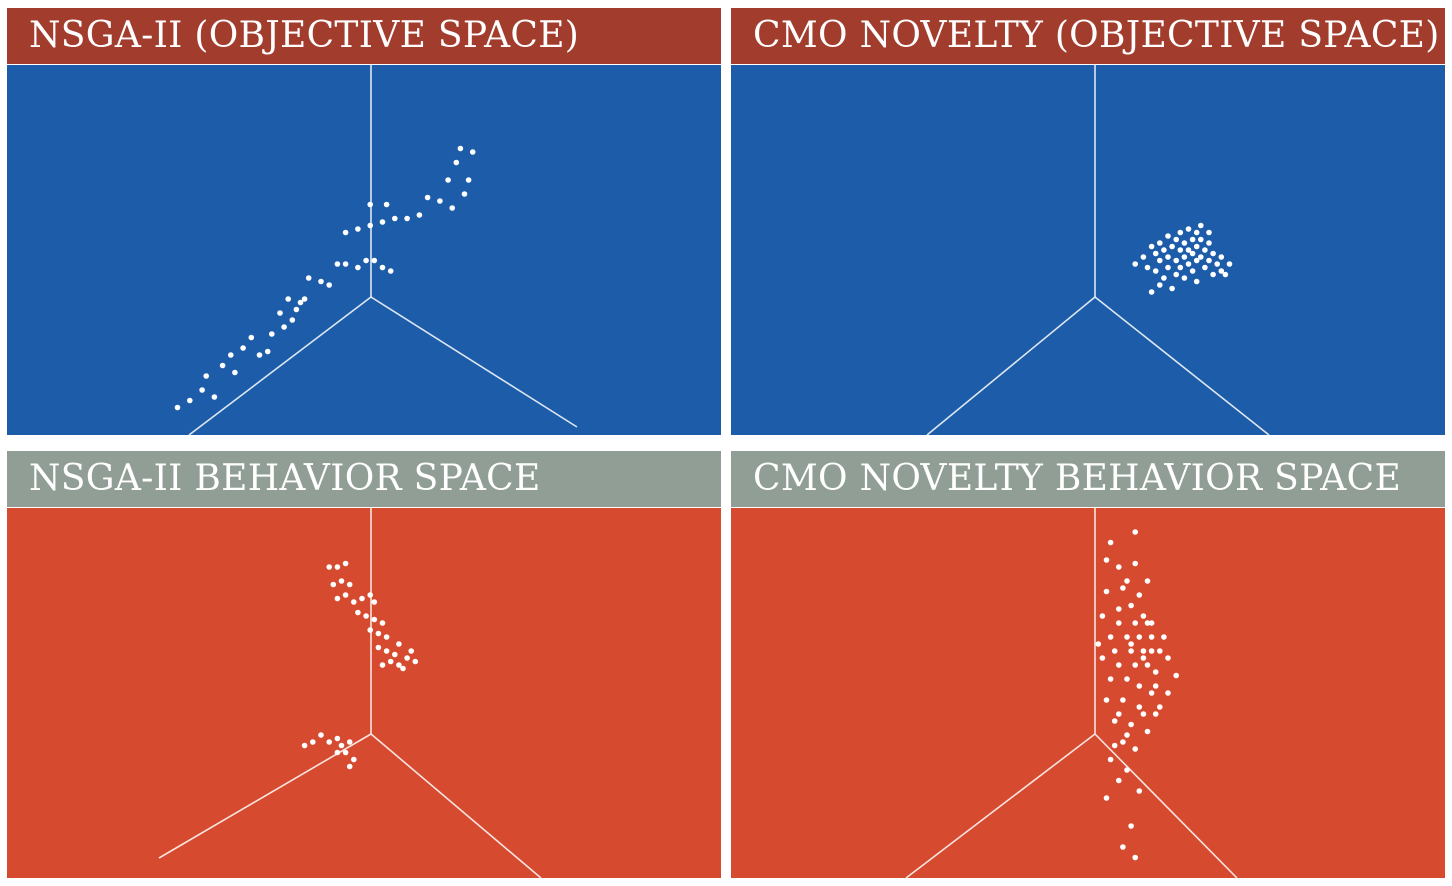 The height and width of the screenshot is (886, 1452). Describe the element at coordinates (364, 36) in the screenshot. I see `panel-title: NSGA-II (OBJECTIVE SPACE)` at that location.